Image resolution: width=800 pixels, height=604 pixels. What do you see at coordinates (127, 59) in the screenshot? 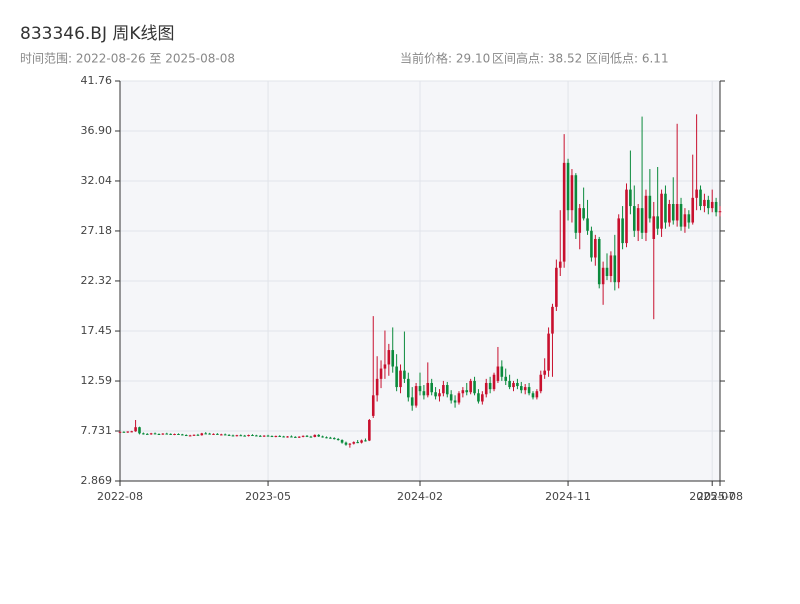
I see `subtitle: 时间范围: 2022-08-26 至 2025-08-08` at bounding box center [127, 59].